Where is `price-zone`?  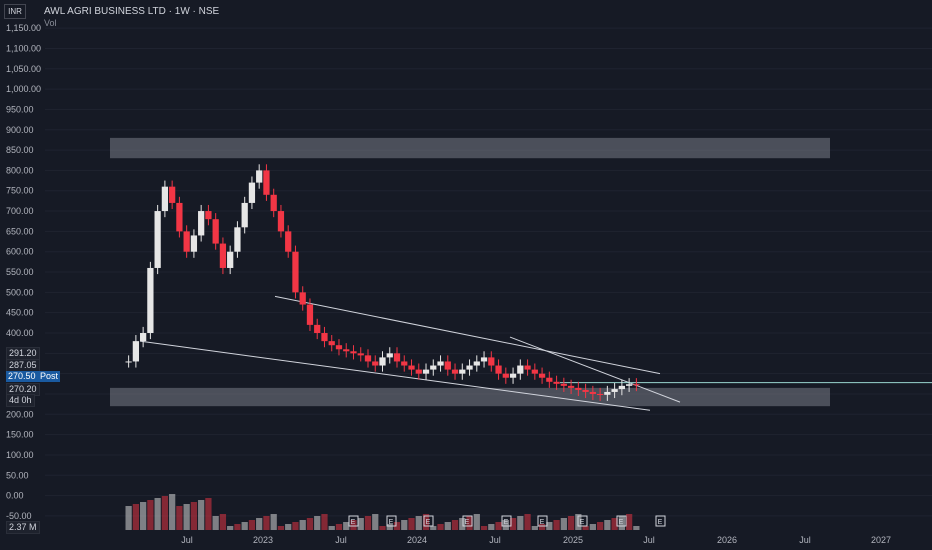 price-zone is located at coordinates (470, 397).